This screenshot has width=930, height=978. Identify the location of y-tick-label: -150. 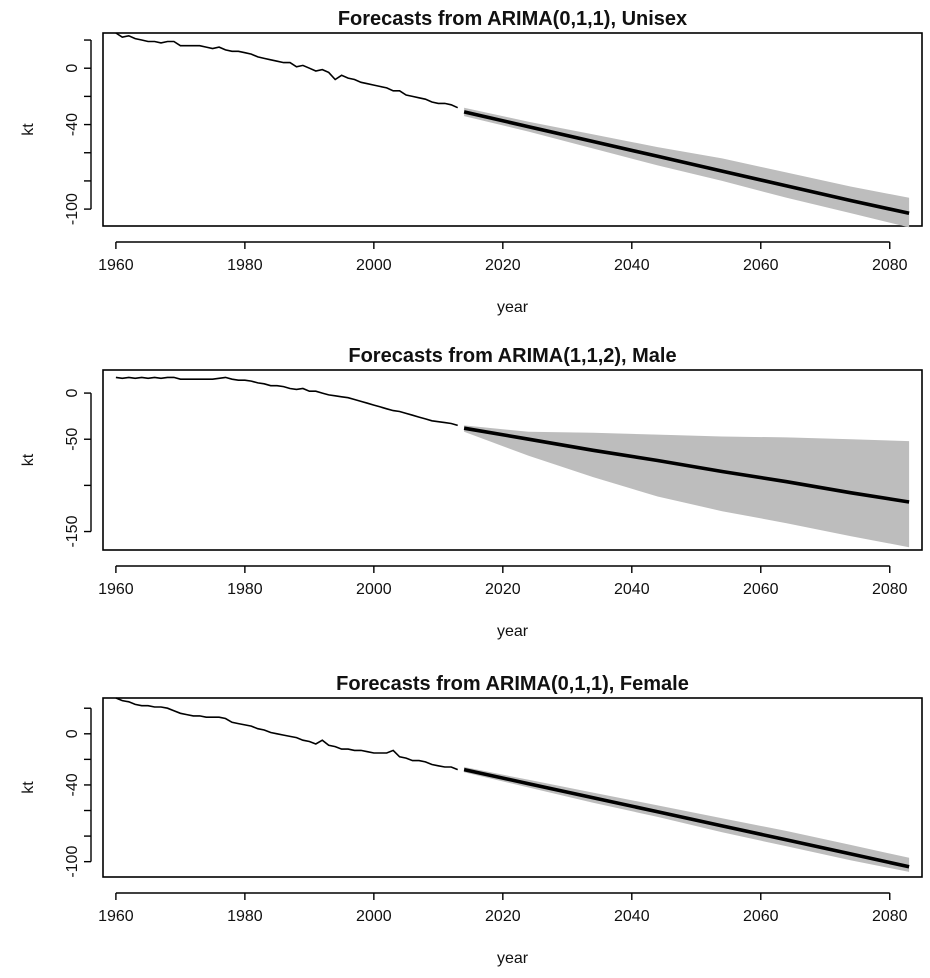
(72, 531).